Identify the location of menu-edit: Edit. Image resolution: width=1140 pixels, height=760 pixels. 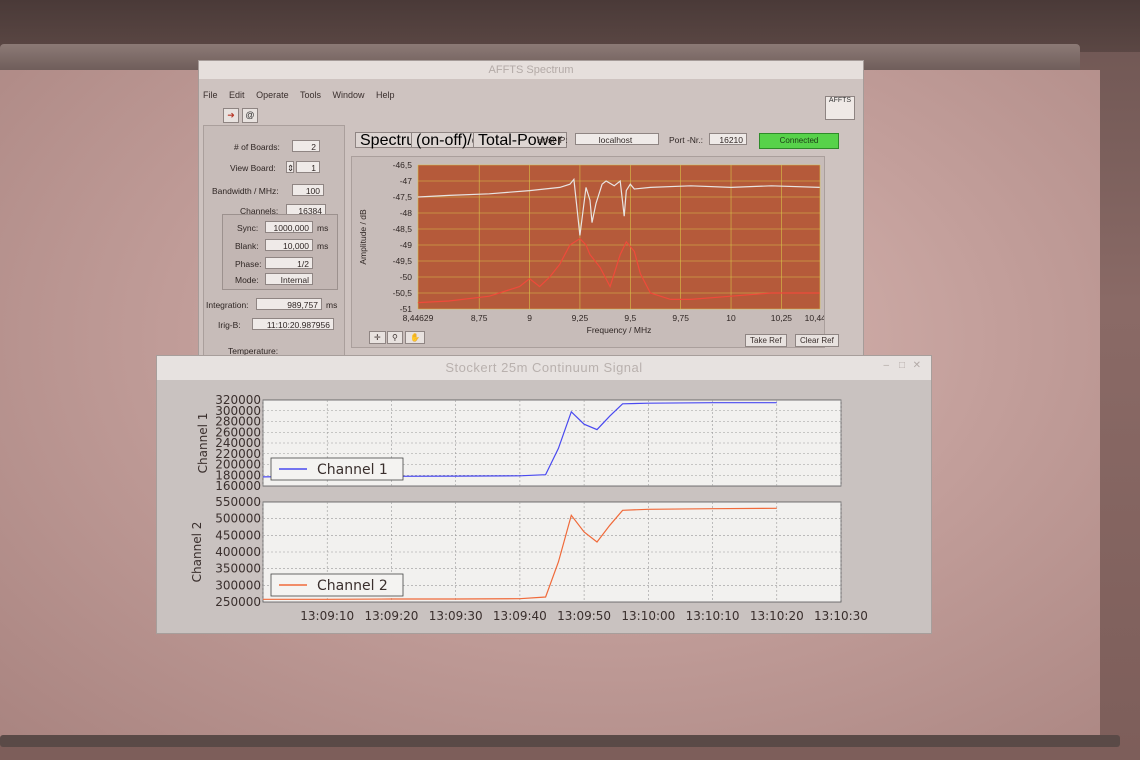
(237, 95).